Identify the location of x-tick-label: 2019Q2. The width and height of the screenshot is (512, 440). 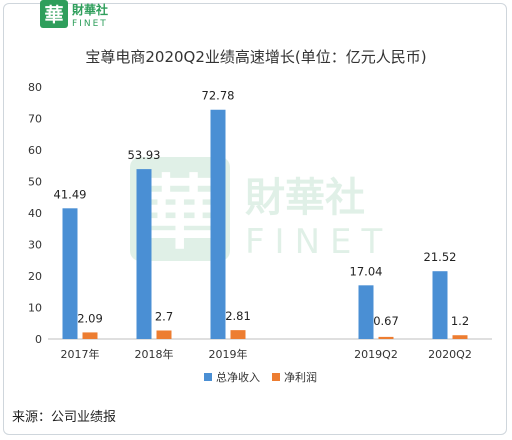
(376, 354).